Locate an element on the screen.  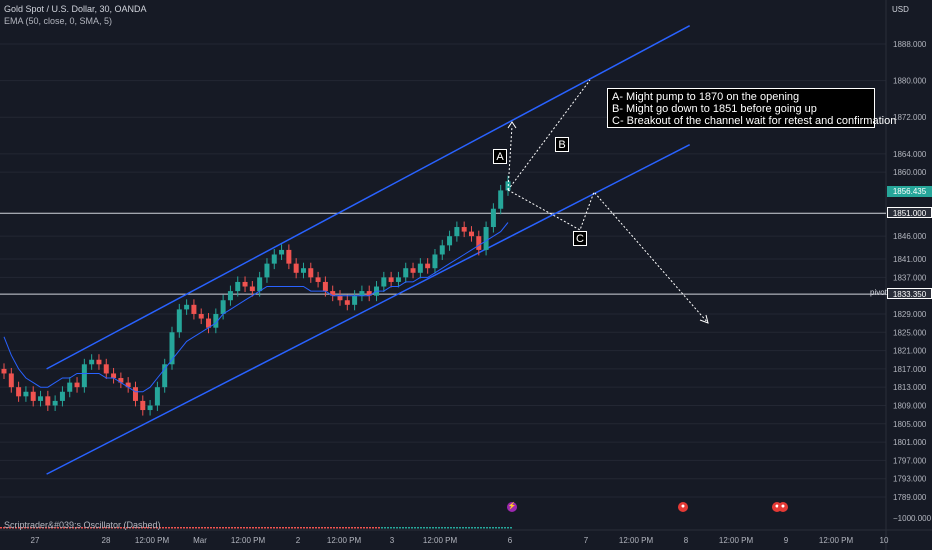
pivot-label: pivot is located at coordinates (878, 292).